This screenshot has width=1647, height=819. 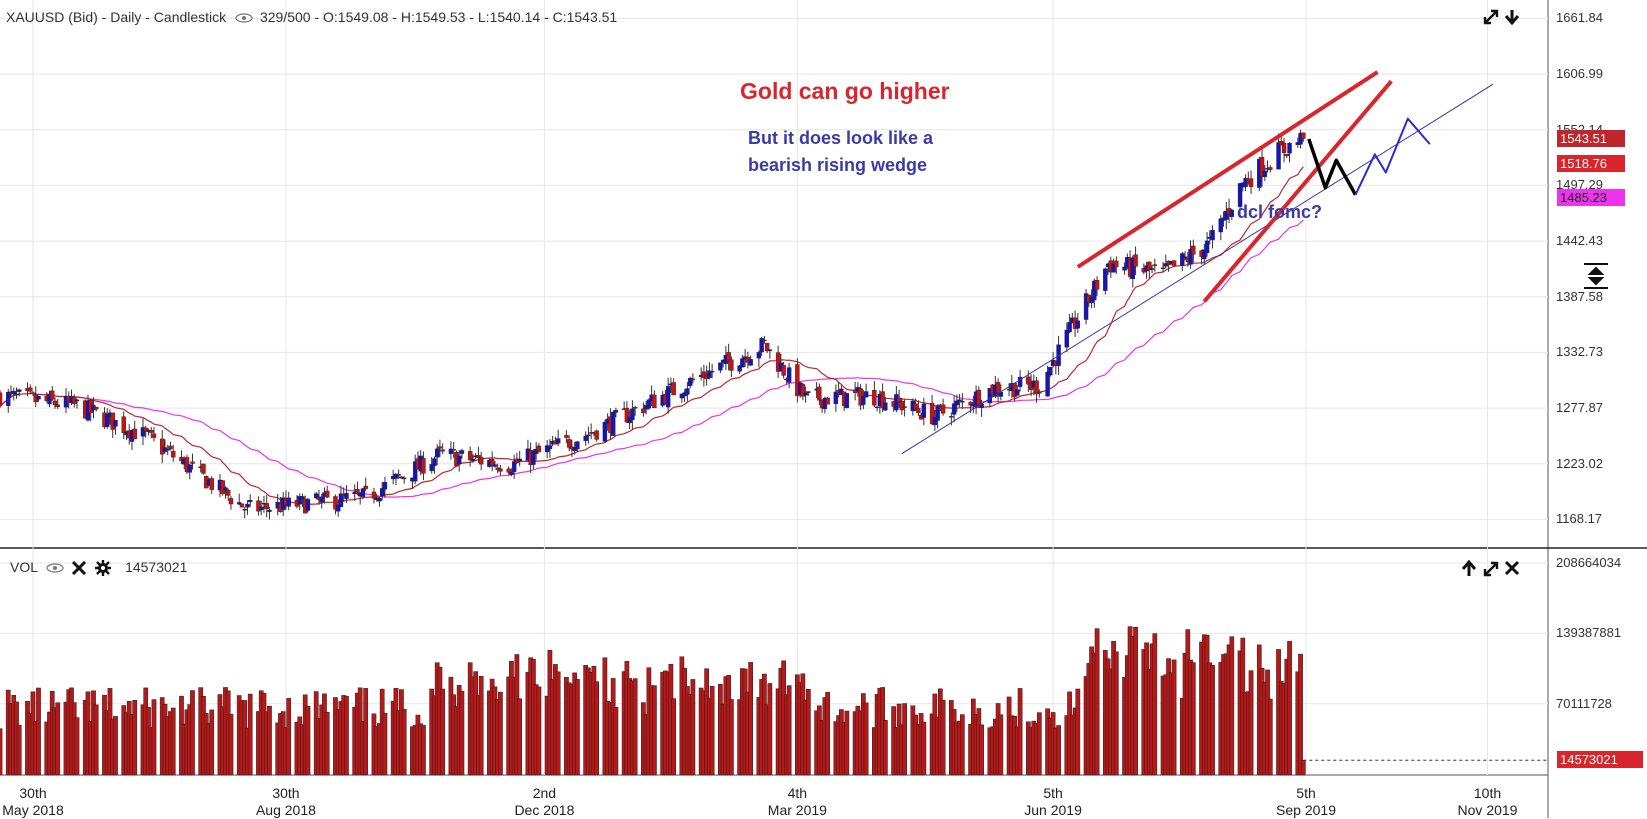 I want to click on price-tick-label: 1442.43, so click(x=1579, y=241).